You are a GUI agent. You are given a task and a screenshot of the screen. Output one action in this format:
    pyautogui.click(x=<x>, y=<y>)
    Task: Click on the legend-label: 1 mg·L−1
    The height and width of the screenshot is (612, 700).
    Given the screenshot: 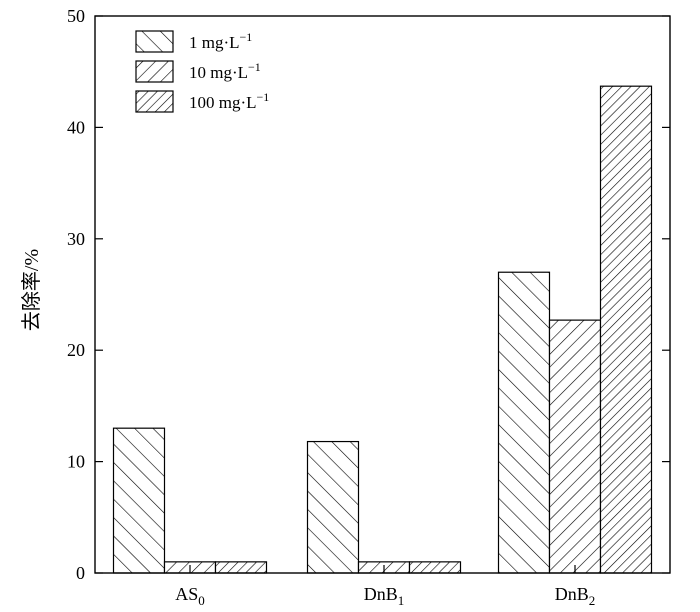 What is the action you would take?
    pyautogui.click(x=220, y=41)
    